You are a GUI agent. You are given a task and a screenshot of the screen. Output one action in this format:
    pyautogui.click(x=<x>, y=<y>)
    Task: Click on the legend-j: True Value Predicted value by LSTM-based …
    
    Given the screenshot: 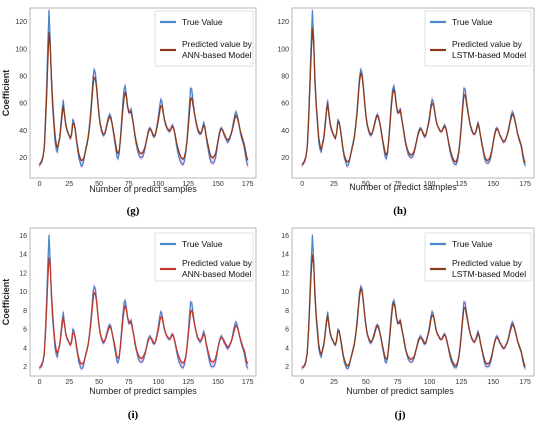 What is the action you would take?
    pyautogui.click(x=478, y=257)
    